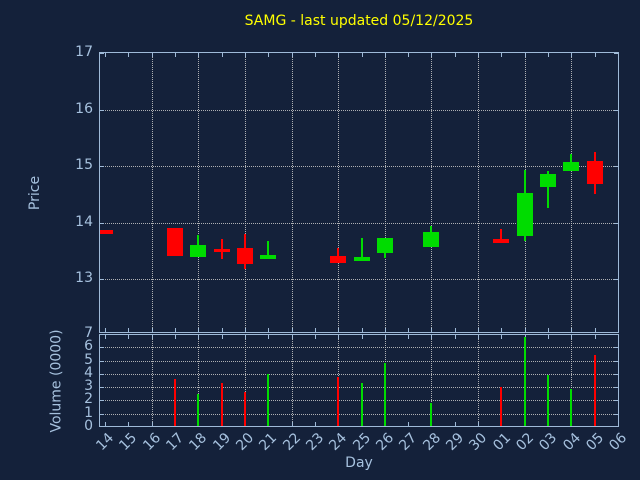  Describe the element at coordinates (198, 442) in the screenshot. I see `x-tick-label-text: 18` at that location.